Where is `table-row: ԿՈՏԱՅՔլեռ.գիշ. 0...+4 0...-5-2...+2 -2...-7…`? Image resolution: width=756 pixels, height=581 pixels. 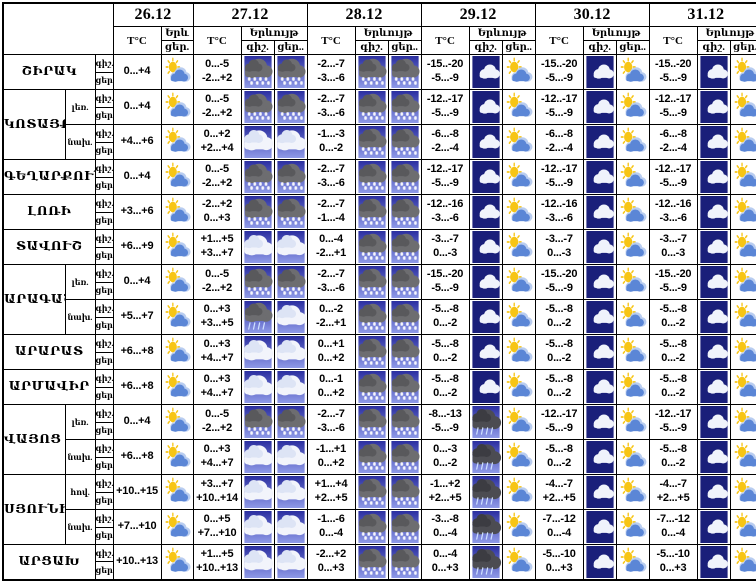
table-row: ԿՈՏԱՅՔլեռ.գիշ. 0...+4 0...-5-2...+2 -2...-7… is located at coordinates (379, 124).